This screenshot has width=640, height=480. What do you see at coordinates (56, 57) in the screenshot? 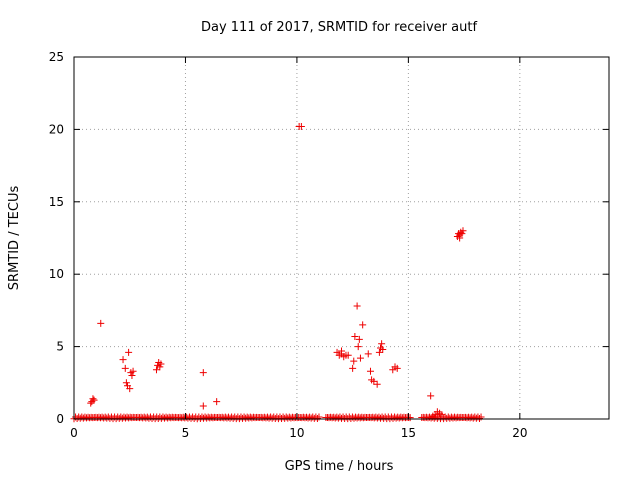
I see `y-tick-label: 25` at bounding box center [56, 57].